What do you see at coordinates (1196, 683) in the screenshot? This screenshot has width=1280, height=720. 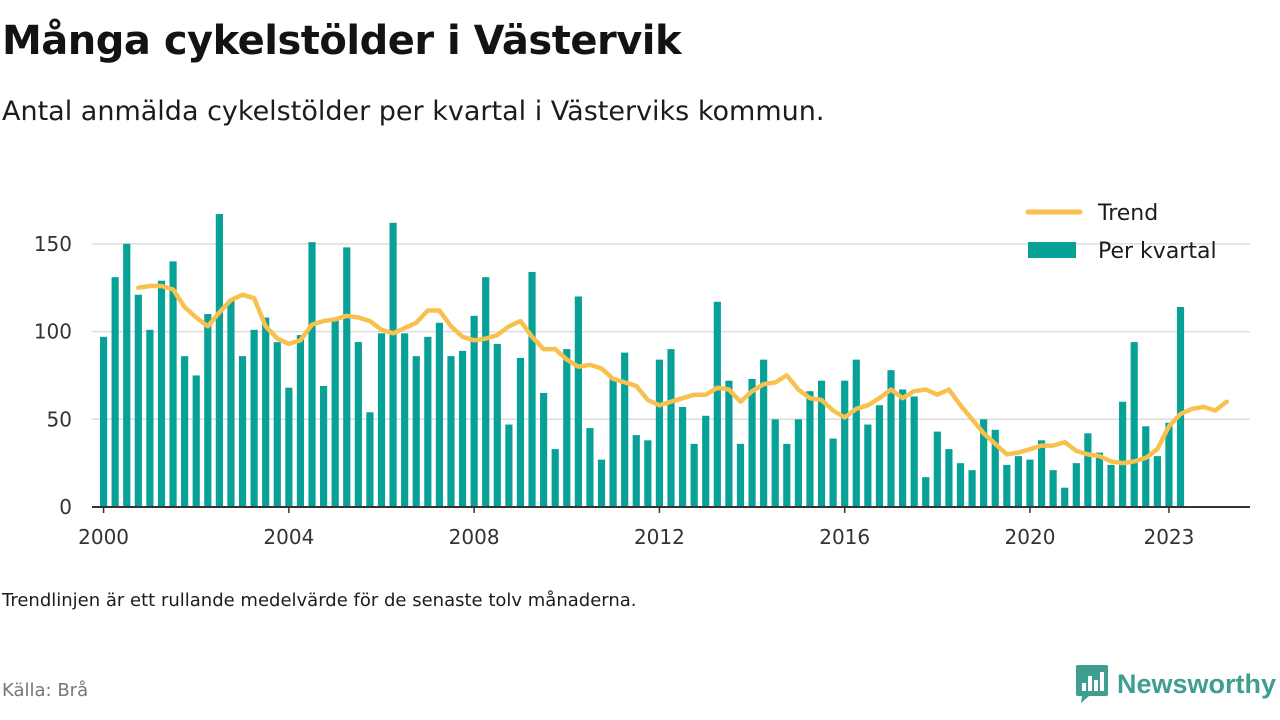 I see `brand-name: Newsworthy` at bounding box center [1196, 683].